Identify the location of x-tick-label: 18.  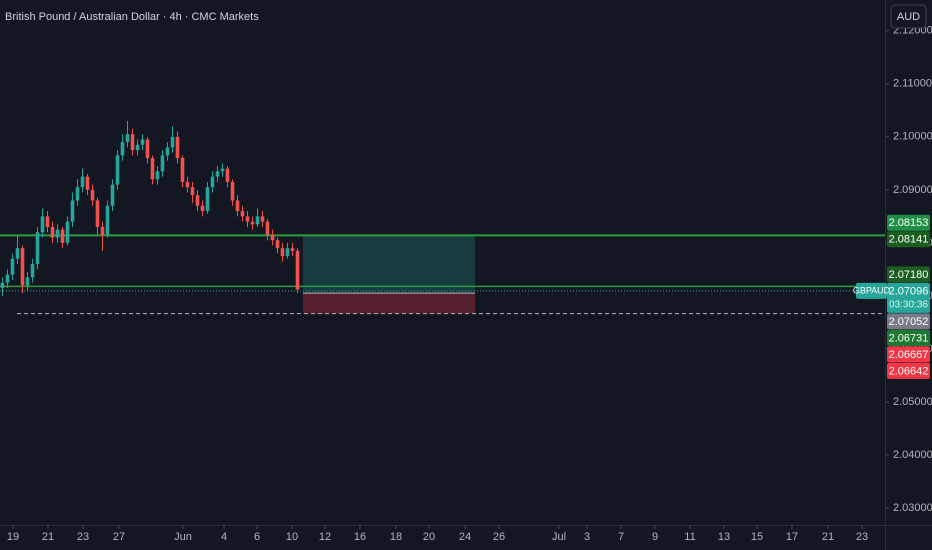
(396, 537).